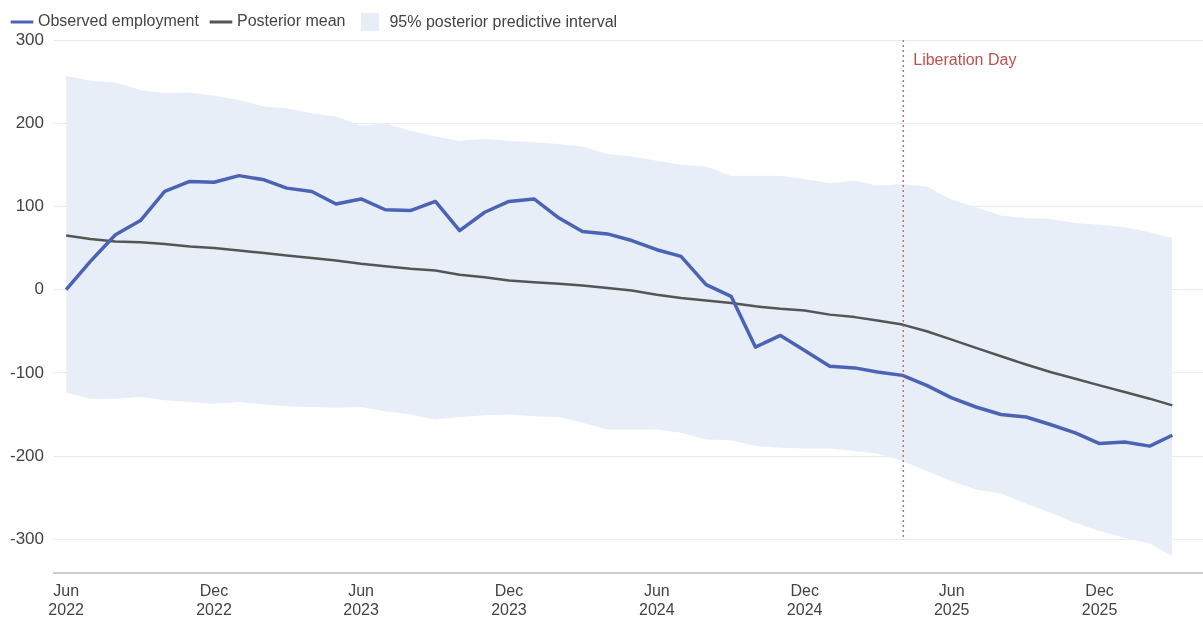 This screenshot has height=623, width=1203. I want to click on y-tick-label: 200, so click(30, 122).